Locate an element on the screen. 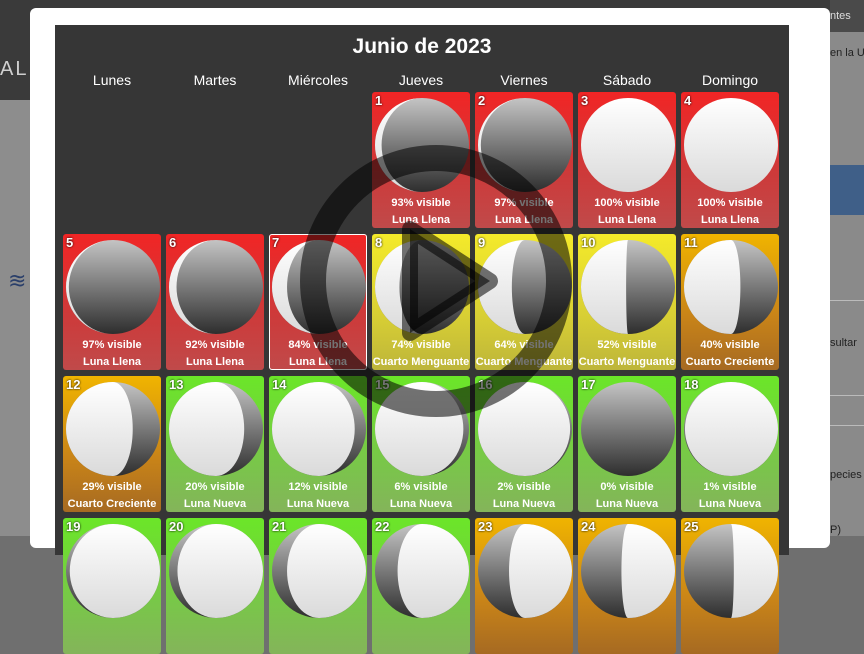 Image resolution: width=864 pixels, height=654 pixels. day-number: 19 is located at coordinates (73, 526).